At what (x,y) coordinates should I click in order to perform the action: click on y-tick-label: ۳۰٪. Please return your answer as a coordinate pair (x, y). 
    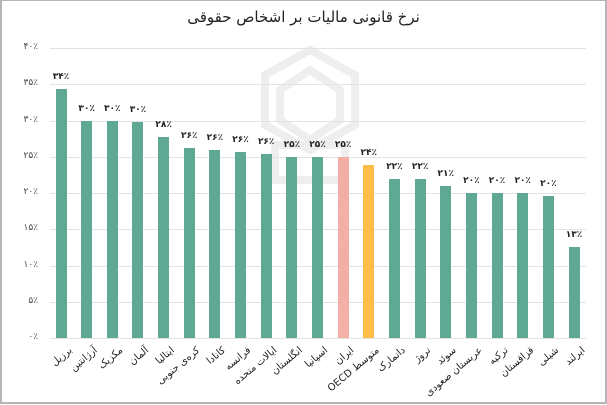
    Looking at the image, I should click on (30, 119).